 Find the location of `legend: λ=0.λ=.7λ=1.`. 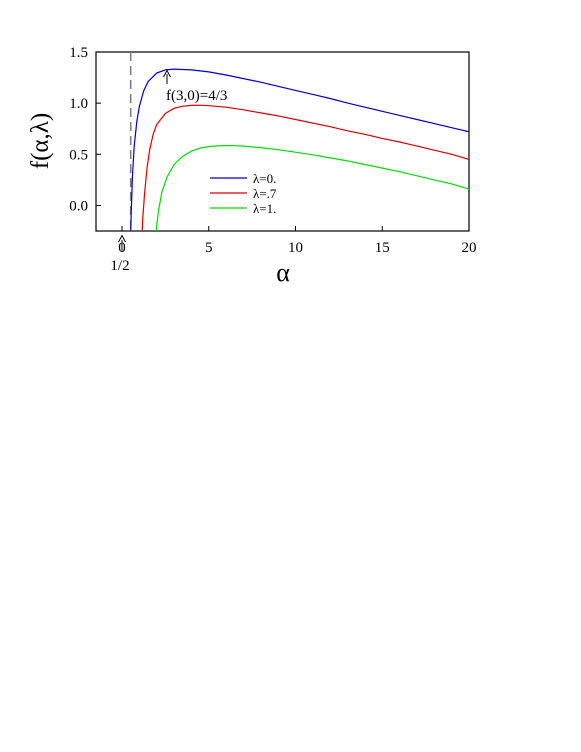

legend: λ=0.λ=.7λ=1. is located at coordinates (243, 193).